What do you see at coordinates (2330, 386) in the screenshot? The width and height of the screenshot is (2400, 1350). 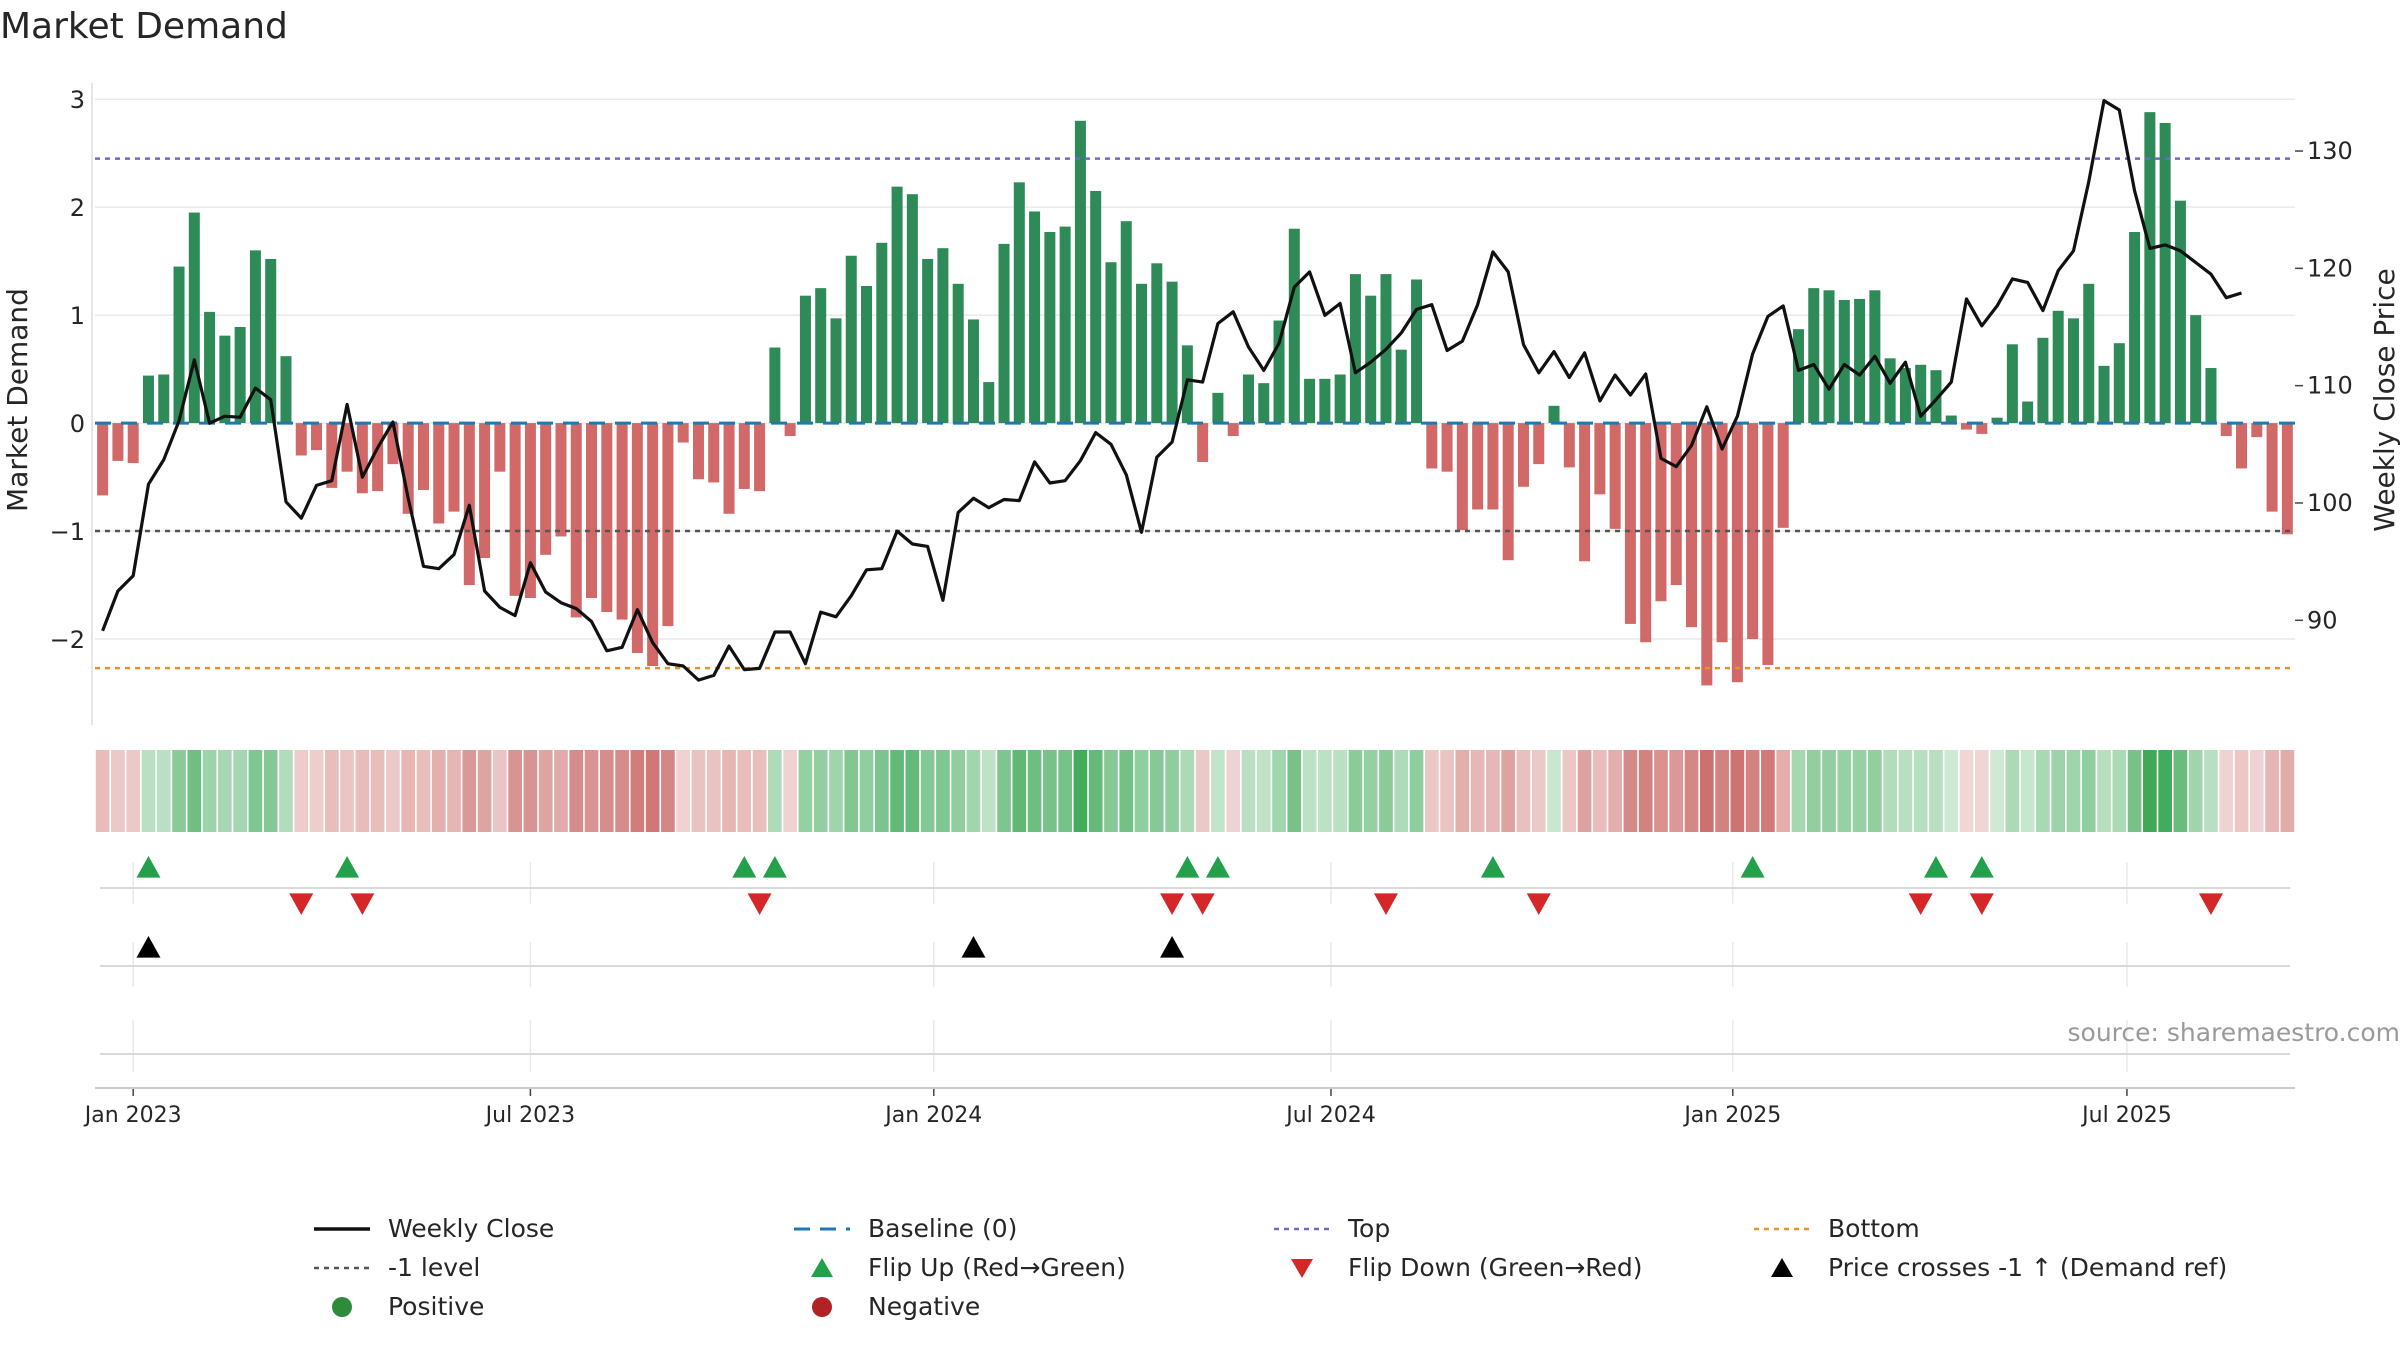 I see `y2-tick-label: 110` at bounding box center [2330, 386].